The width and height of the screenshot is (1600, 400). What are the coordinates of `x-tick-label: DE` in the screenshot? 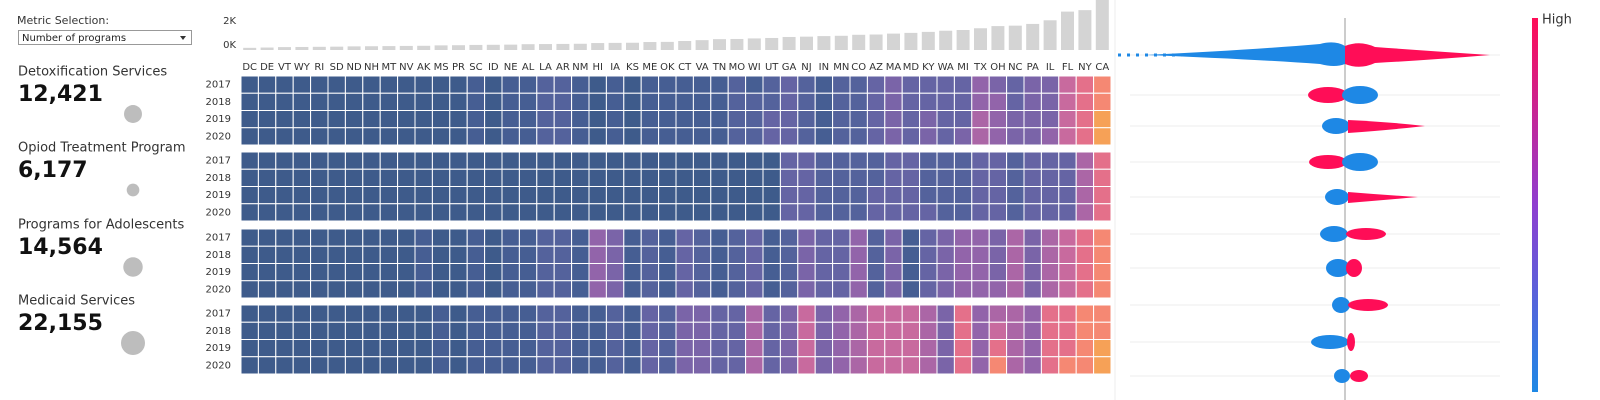 It's located at (267, 67).